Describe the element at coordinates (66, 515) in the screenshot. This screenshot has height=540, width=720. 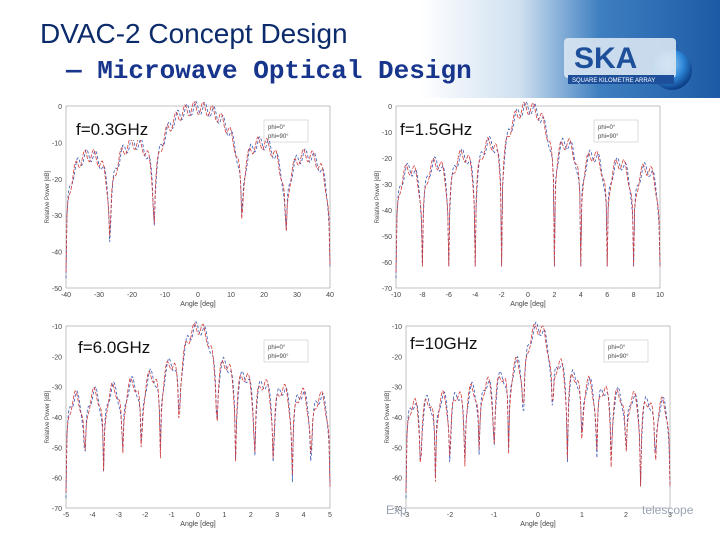
I see `x-tick-label: -5` at that location.